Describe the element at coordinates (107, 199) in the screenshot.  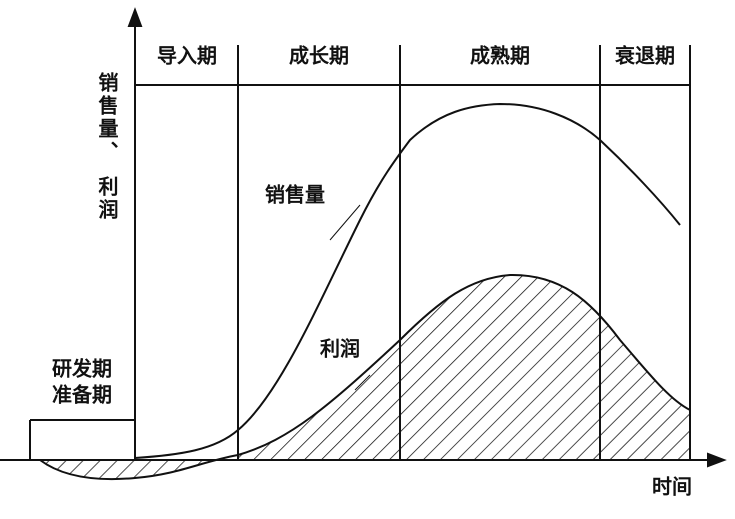
I see `y-axis-label: 利润` at that location.